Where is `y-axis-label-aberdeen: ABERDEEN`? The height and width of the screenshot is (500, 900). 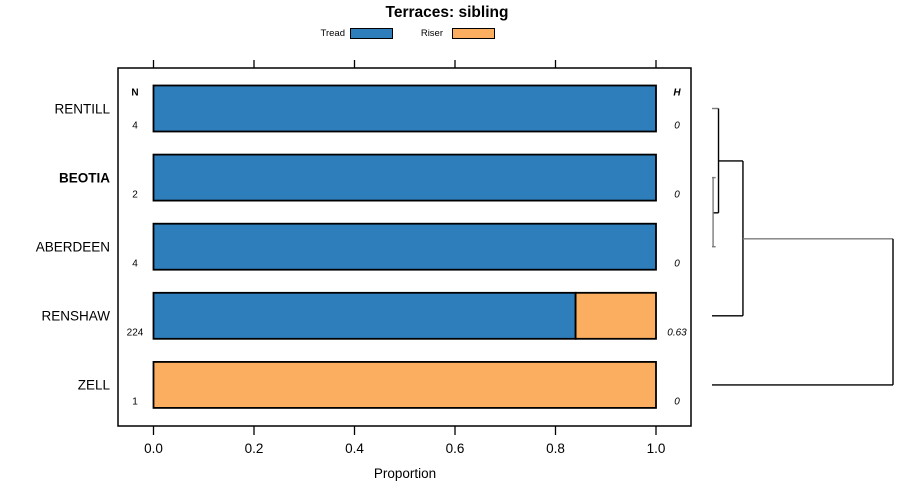
y-axis-label-aberdeen: ABERDEEN is located at coordinates (72, 247).